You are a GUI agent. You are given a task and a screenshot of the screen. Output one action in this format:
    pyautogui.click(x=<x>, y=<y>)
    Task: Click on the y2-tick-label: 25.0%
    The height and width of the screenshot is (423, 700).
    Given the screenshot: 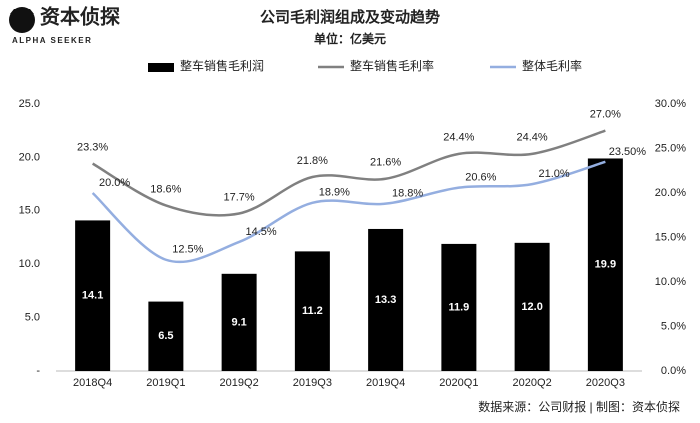 What is the action you would take?
    pyautogui.click(x=670, y=148)
    